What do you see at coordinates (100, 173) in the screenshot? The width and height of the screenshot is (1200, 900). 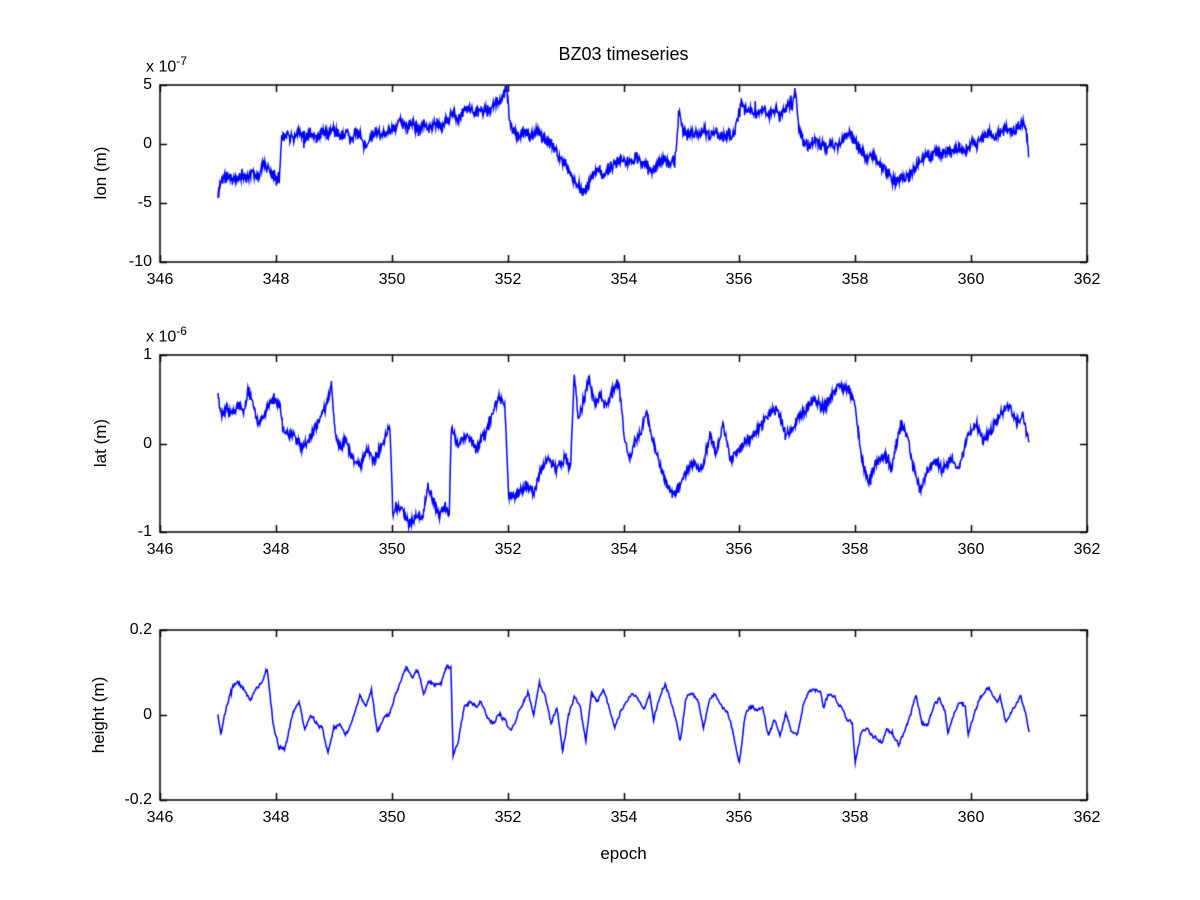 I see `y-axis-label-lon: lon (m)` at bounding box center [100, 173].